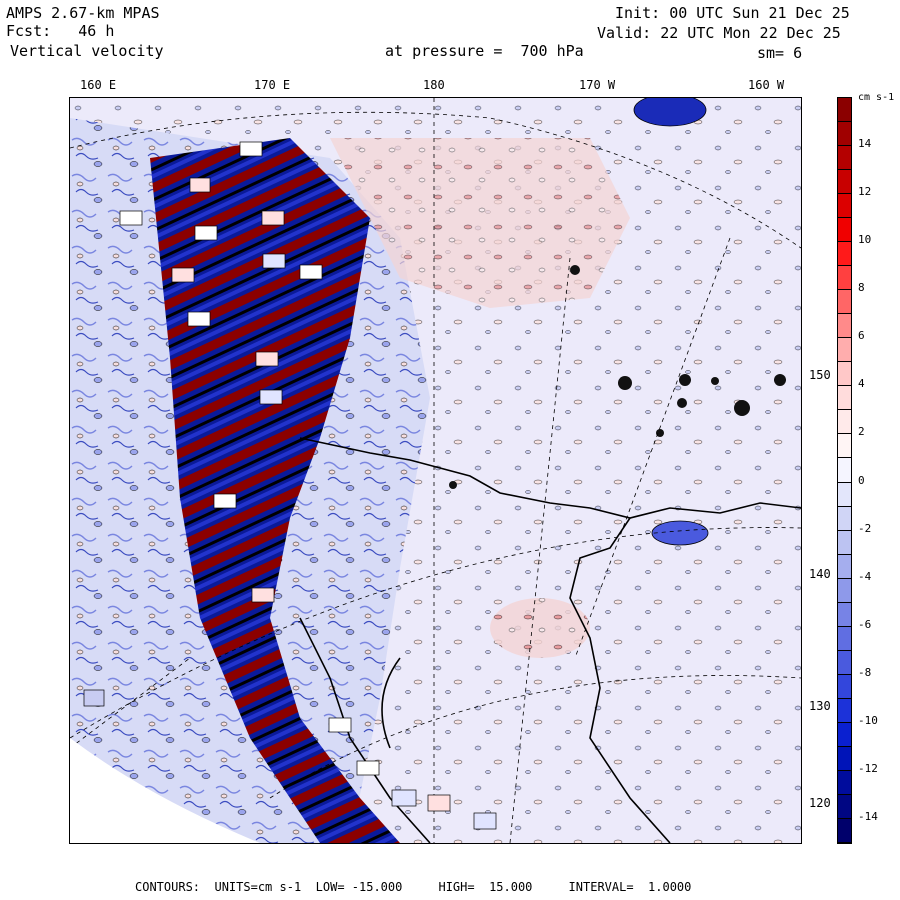  Describe the element at coordinates (780, 53) in the screenshot. I see `smoothing-label: sm= 6` at that location.